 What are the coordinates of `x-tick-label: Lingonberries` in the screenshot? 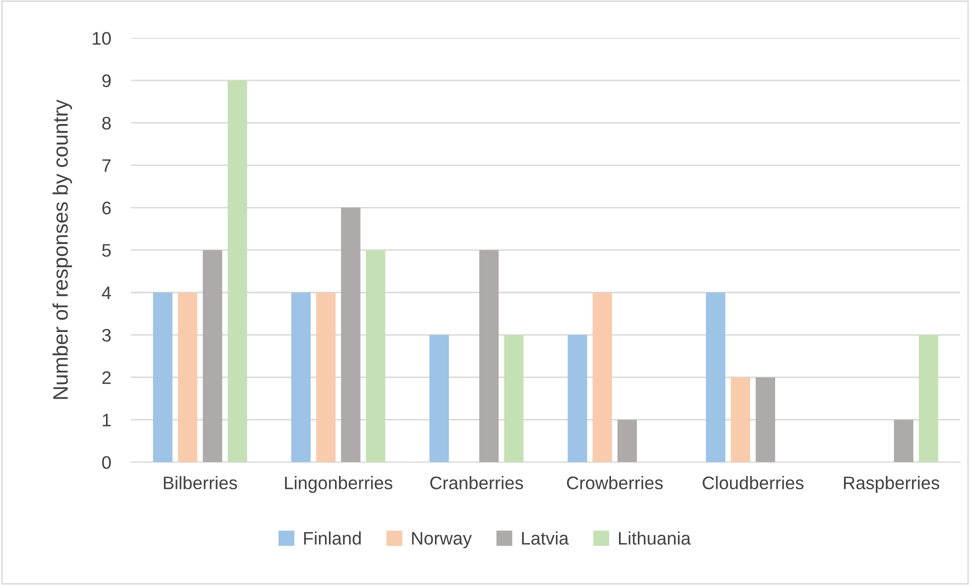 It's located at (338, 484).